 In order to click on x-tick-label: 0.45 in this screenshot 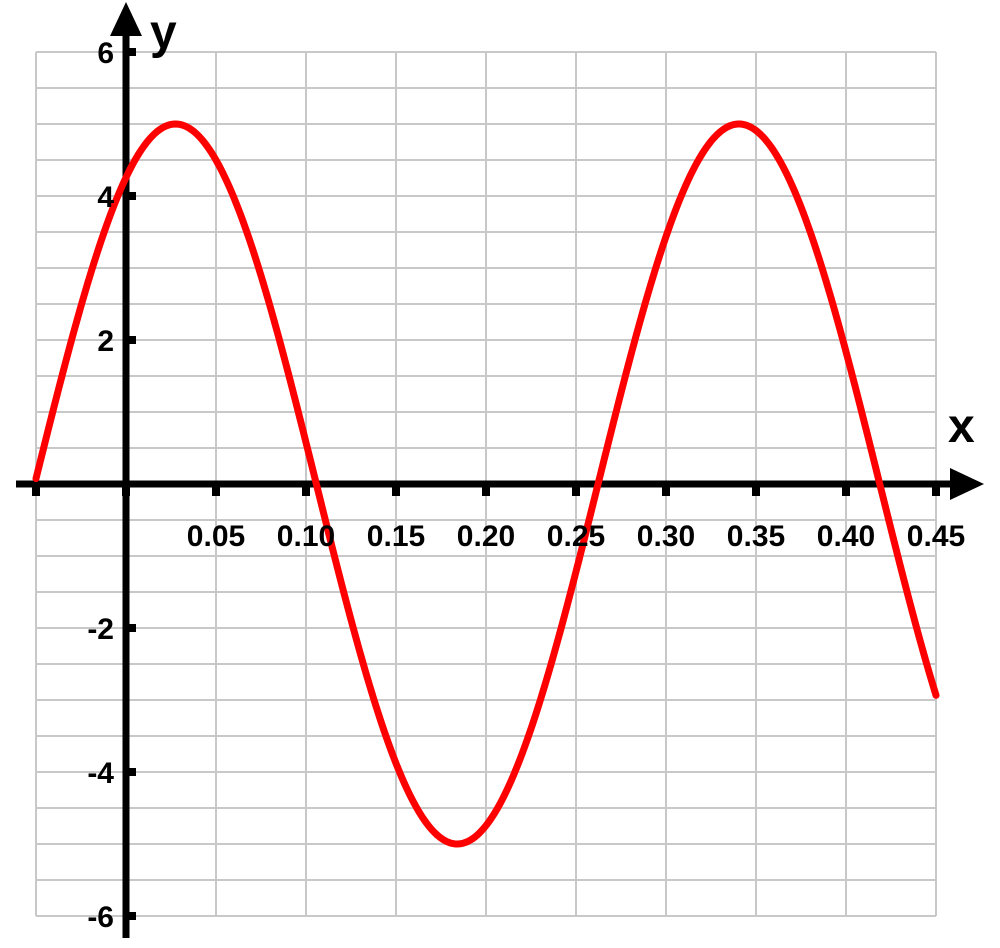, I will do `click(936, 536)`.